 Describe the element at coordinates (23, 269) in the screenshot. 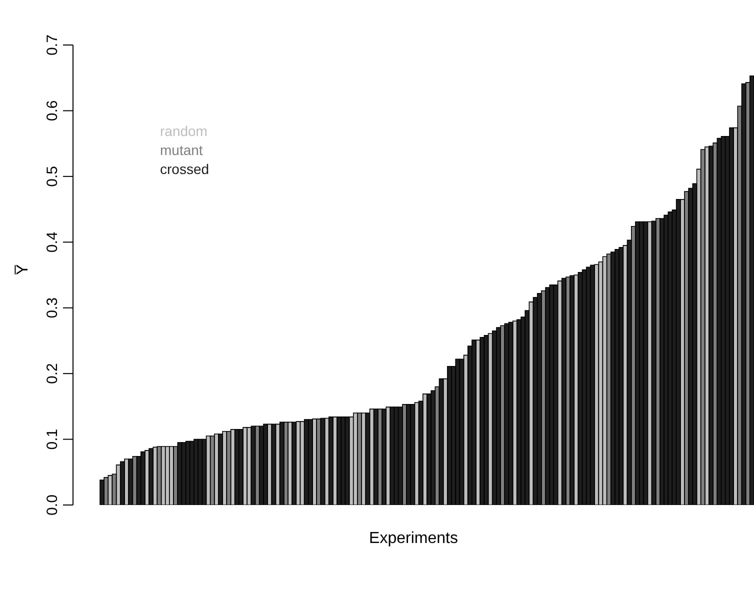

I see `y-axis-title: Y̅` at that location.